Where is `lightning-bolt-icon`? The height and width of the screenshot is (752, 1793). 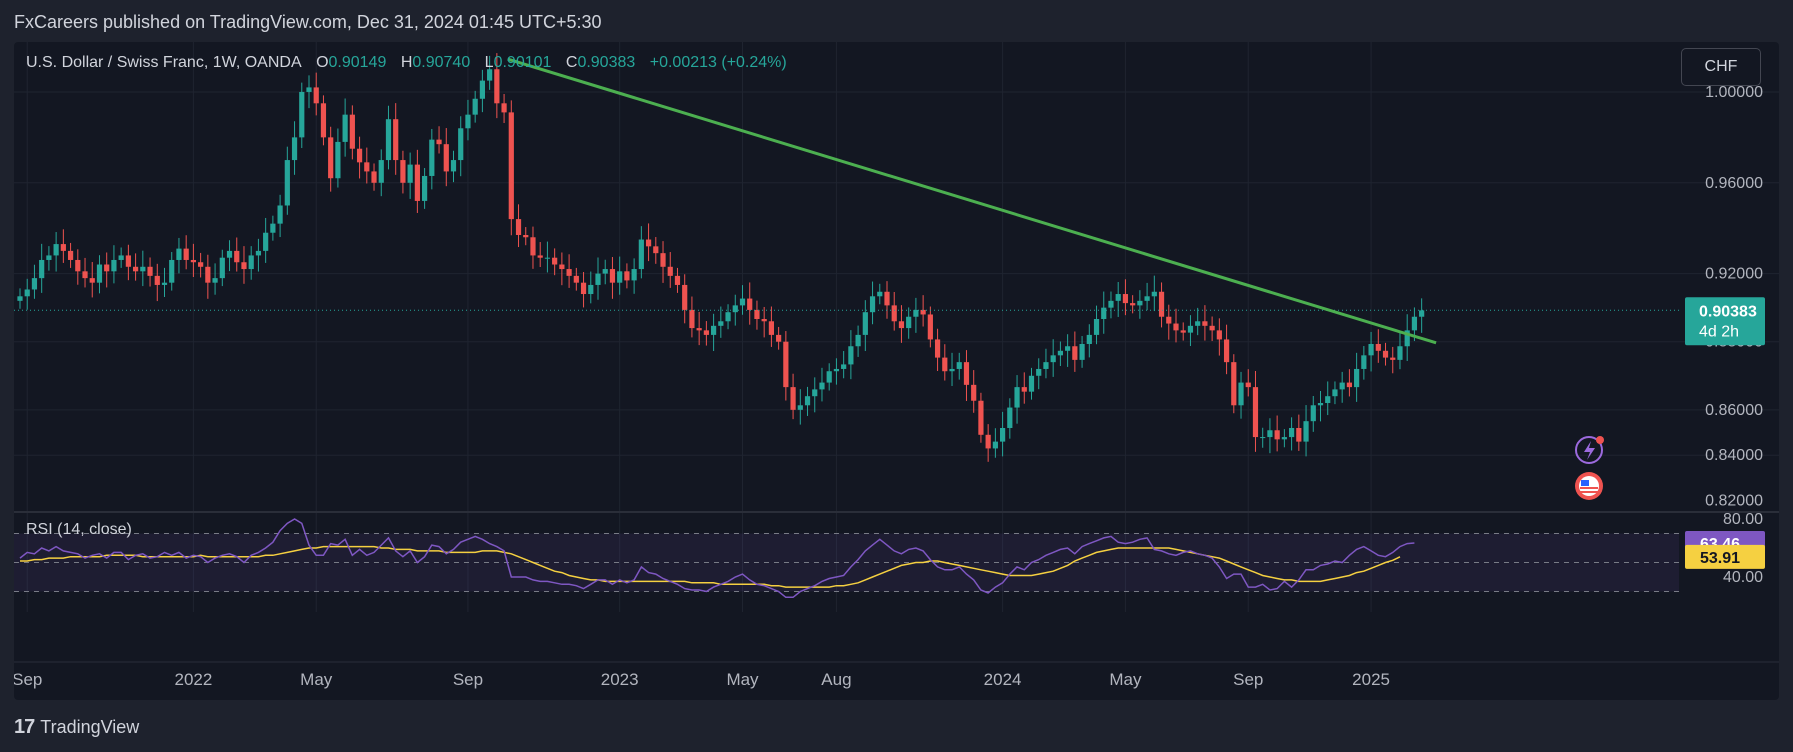
lightning-bolt-icon is located at coordinates (1589, 450).